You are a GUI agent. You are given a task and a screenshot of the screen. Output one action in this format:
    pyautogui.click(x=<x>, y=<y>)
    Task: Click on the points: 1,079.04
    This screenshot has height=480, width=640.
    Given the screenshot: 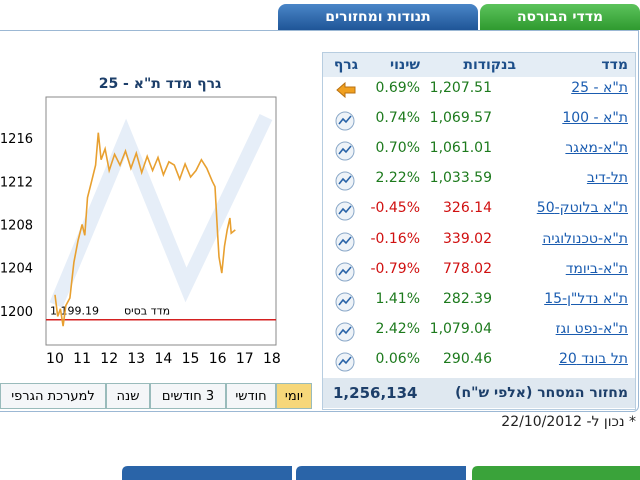 What is the action you would take?
    pyautogui.click(x=460, y=328)
    